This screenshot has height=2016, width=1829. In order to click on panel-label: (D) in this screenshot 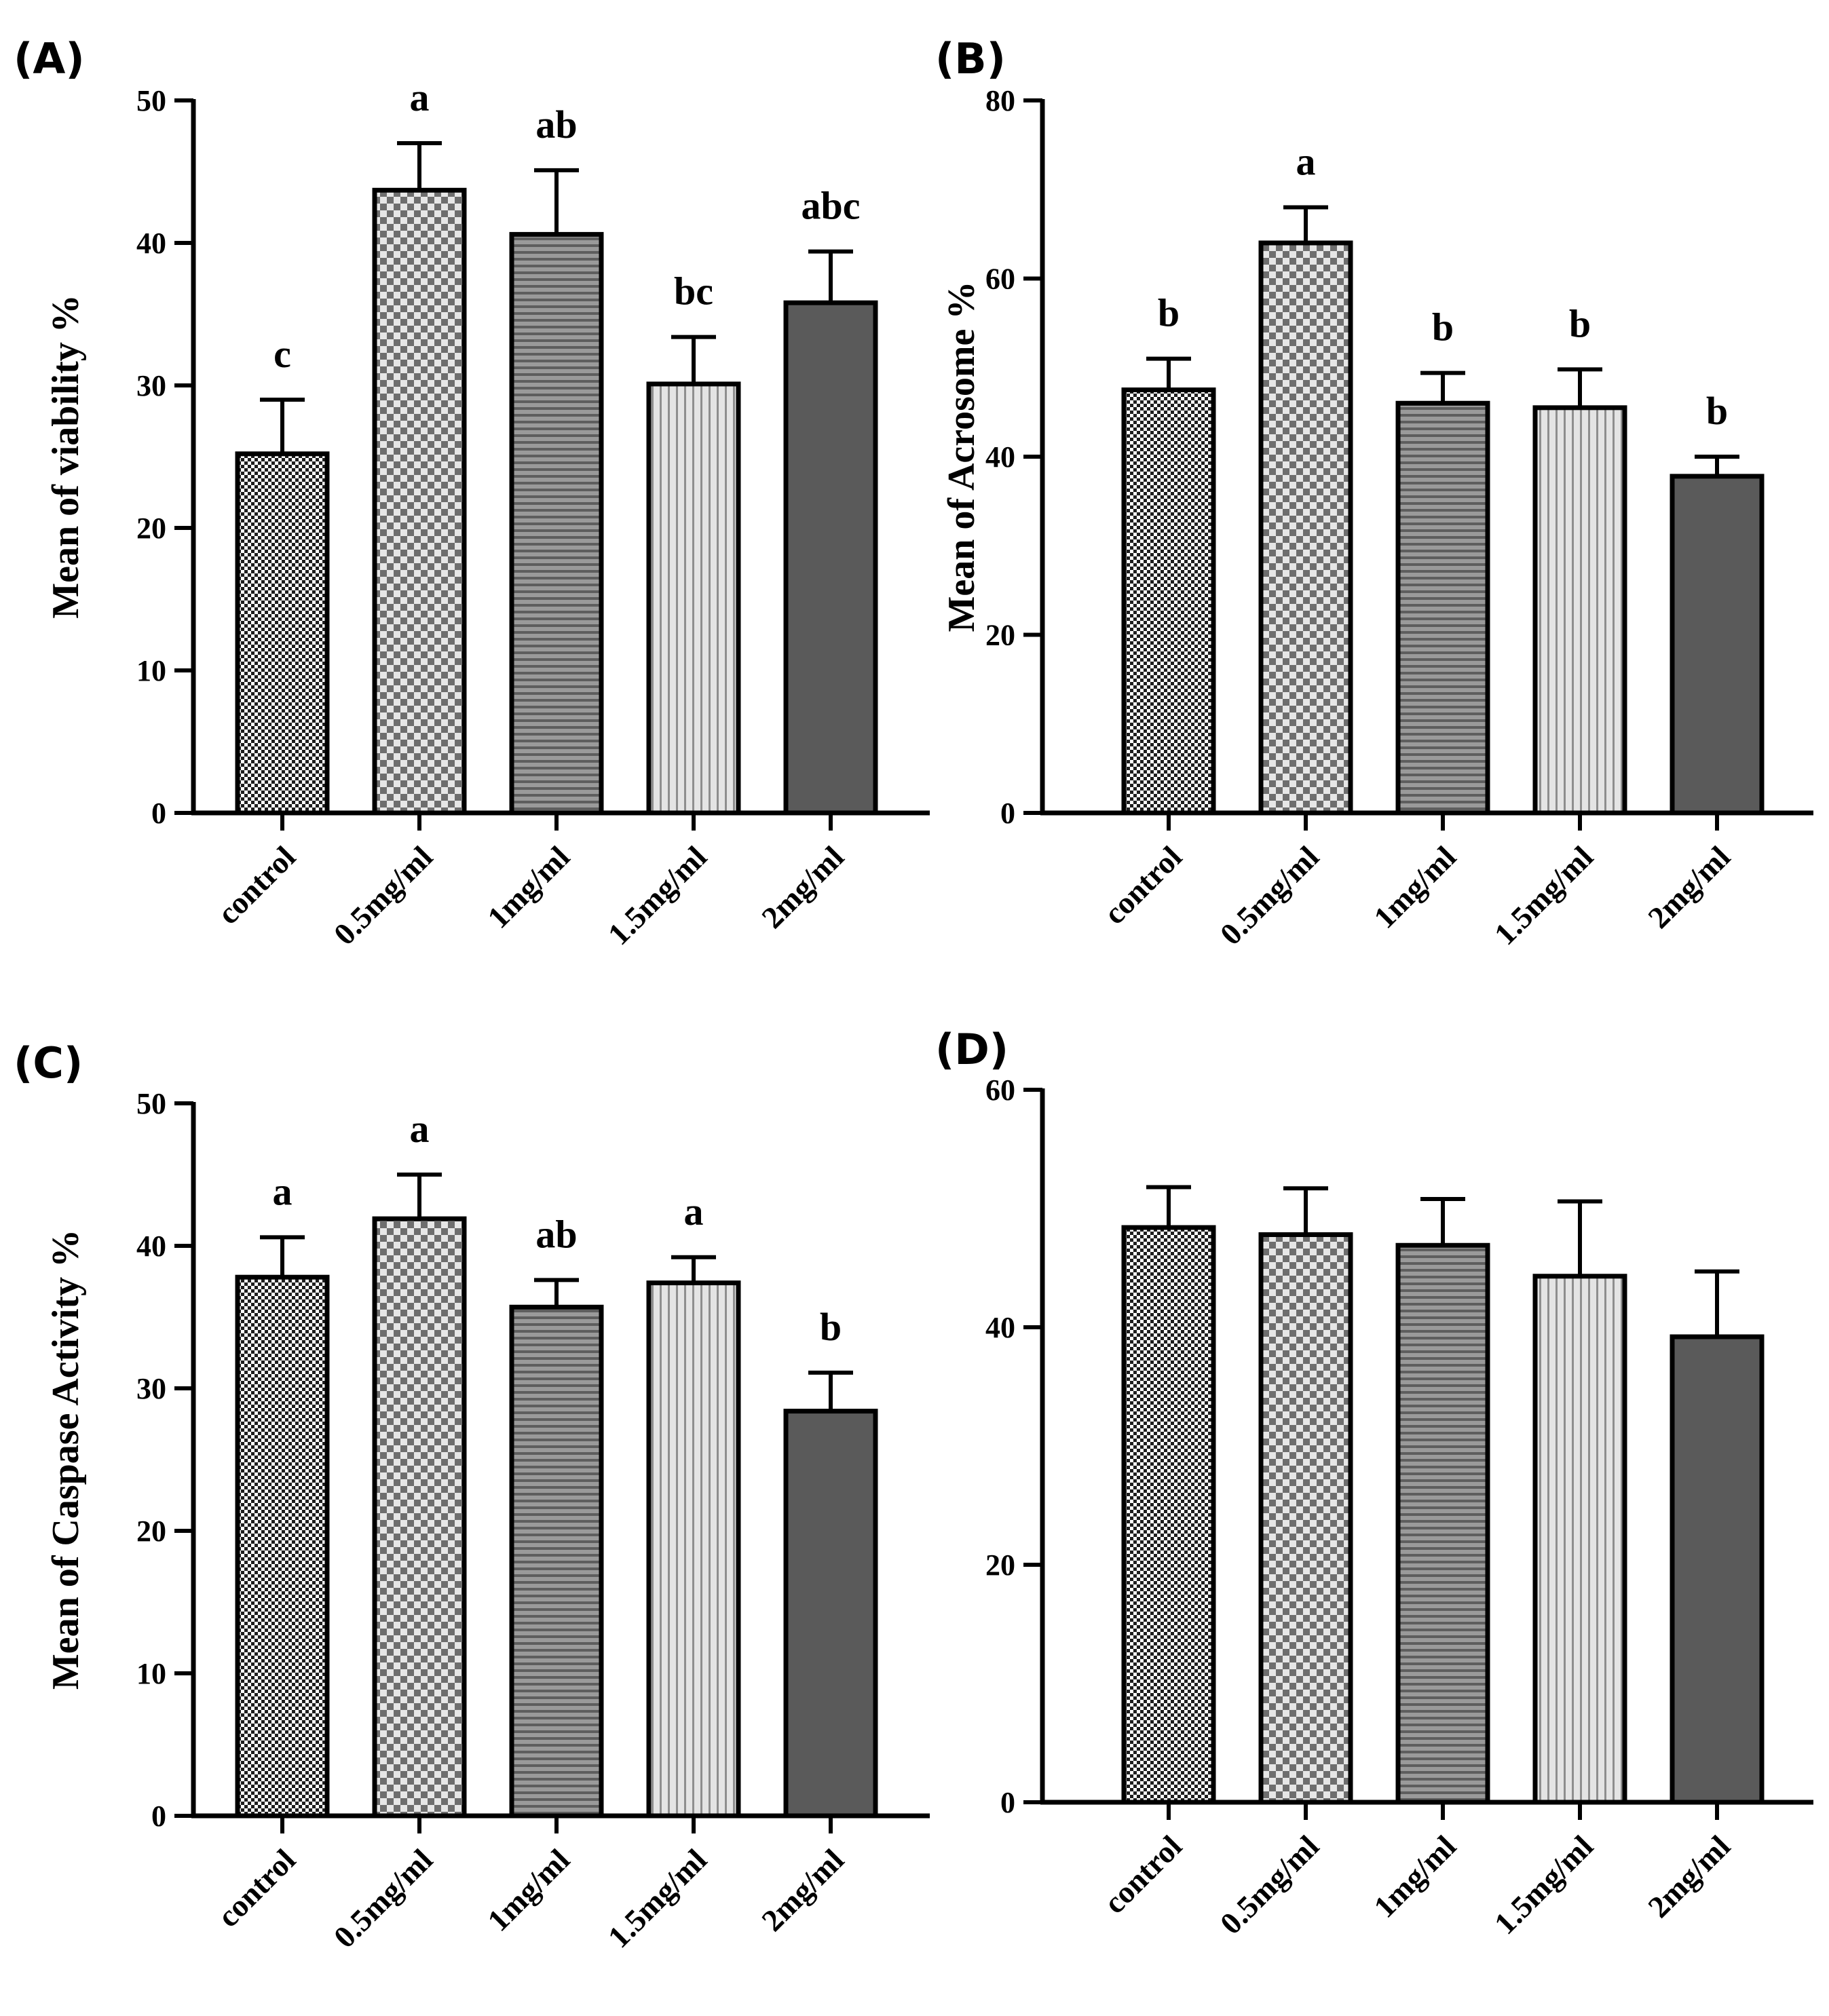, I will do `click(971, 1049)`.